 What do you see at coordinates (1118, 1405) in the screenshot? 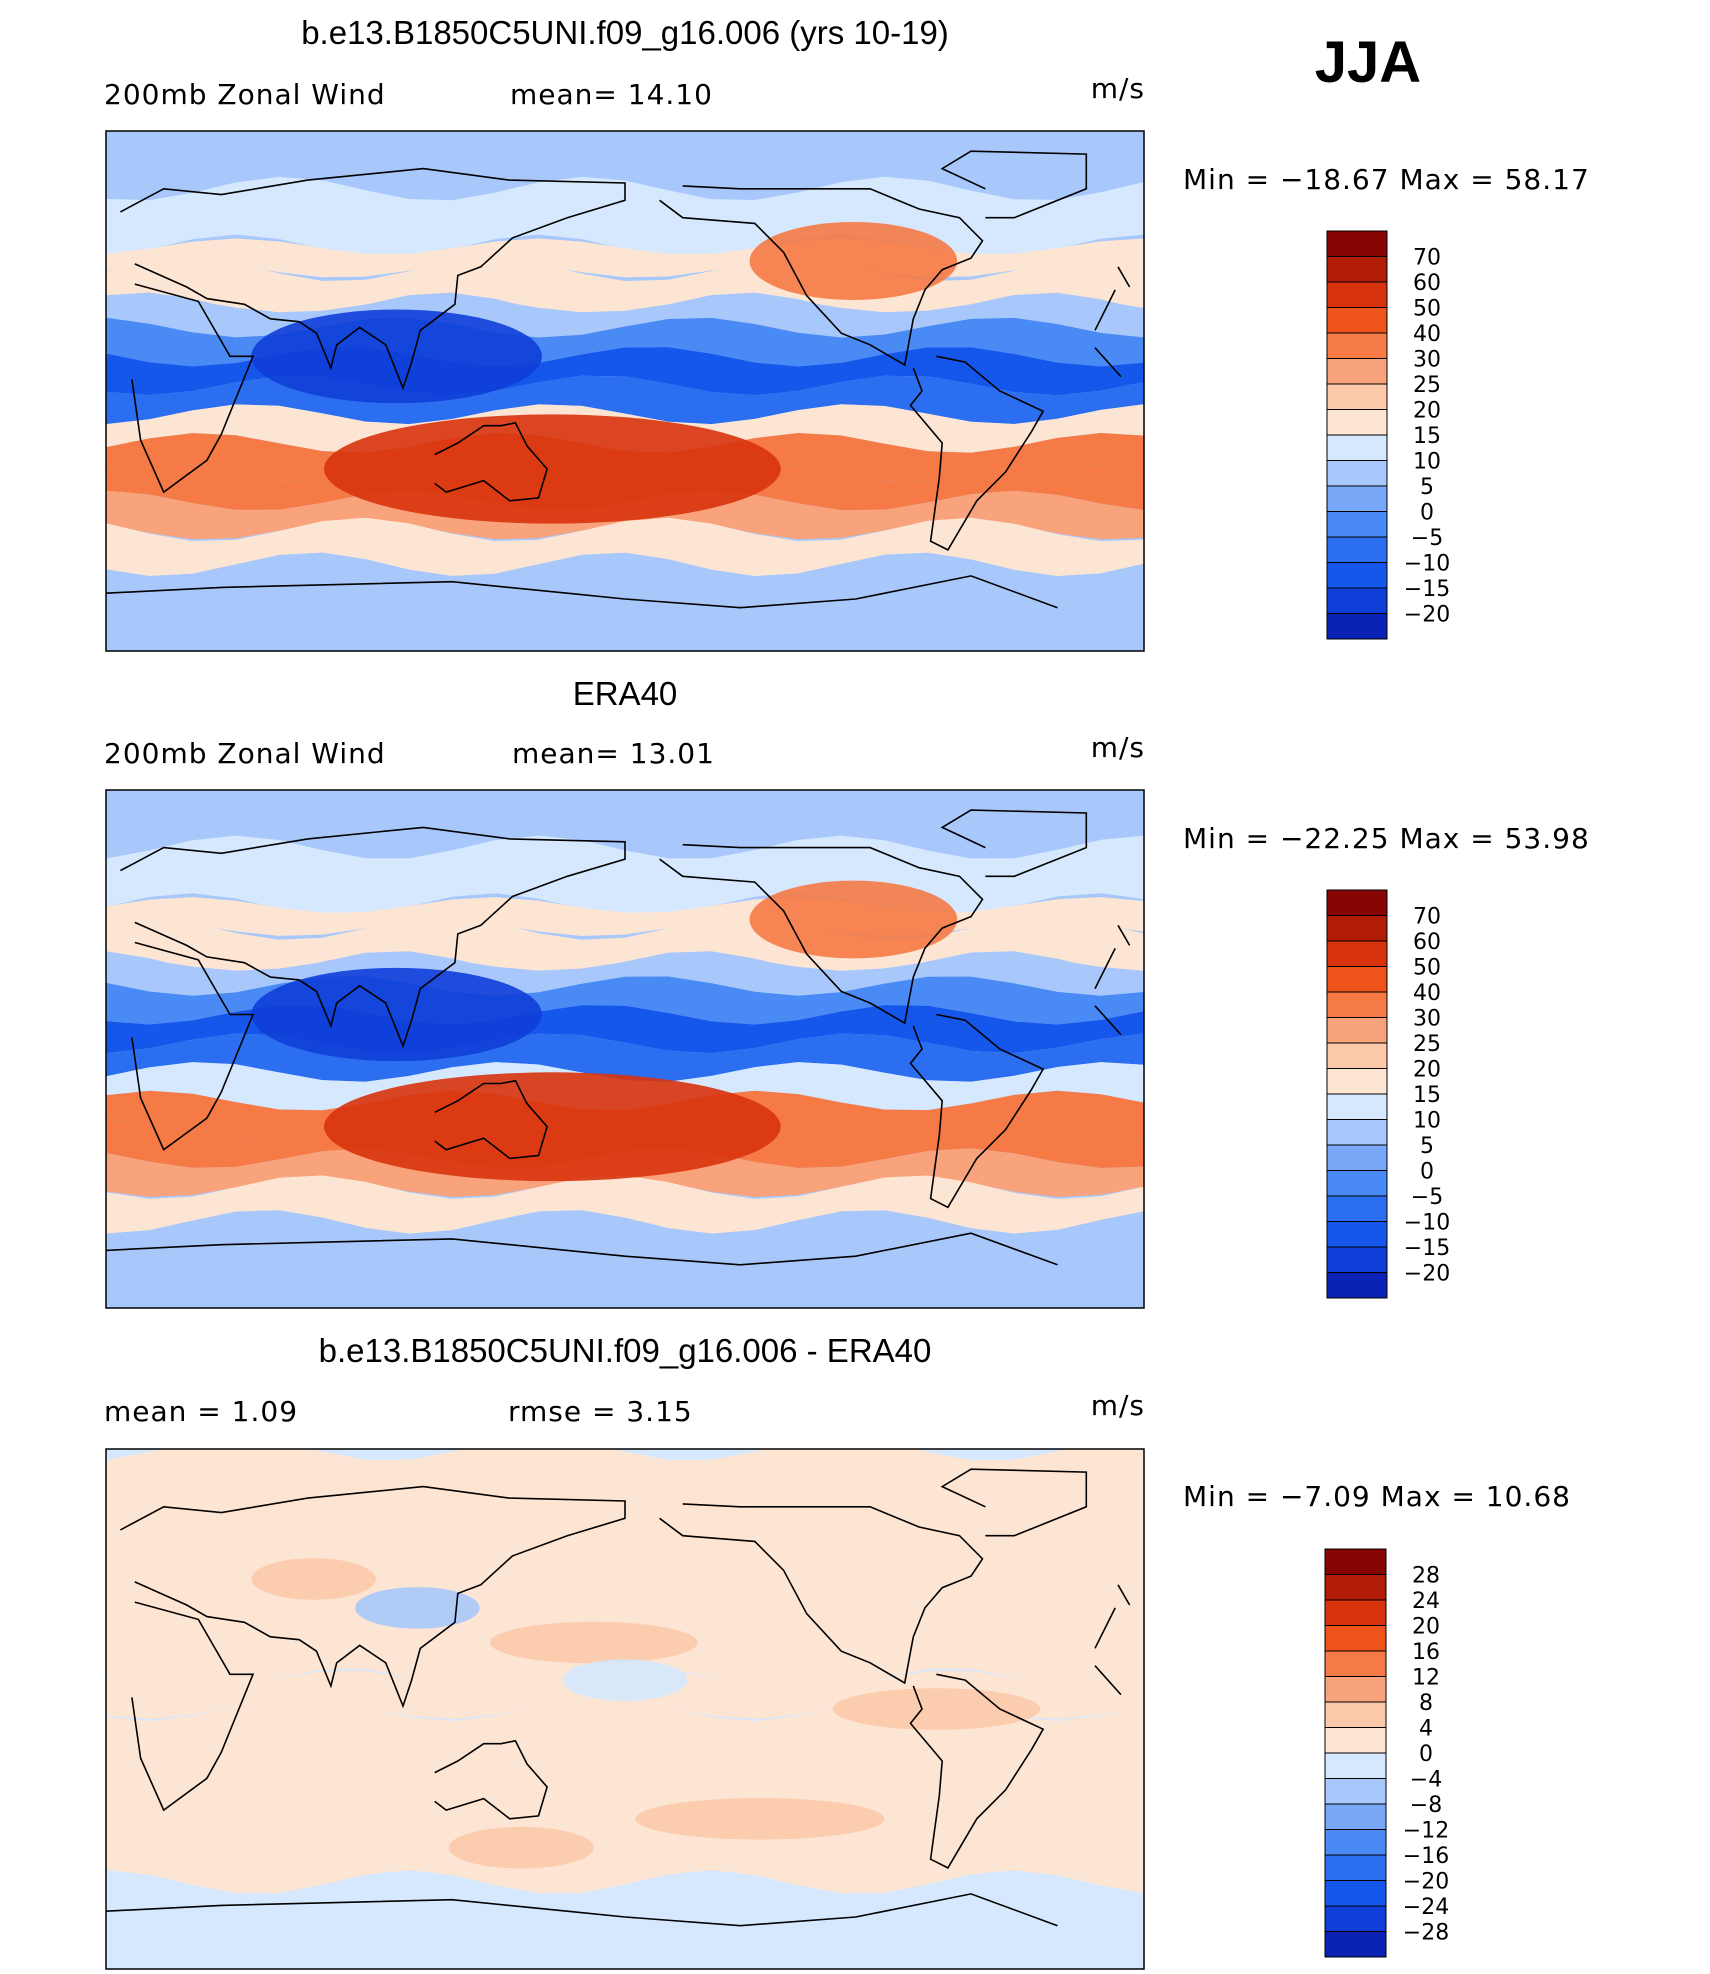
I see `panel-3-units: m/s` at bounding box center [1118, 1405].